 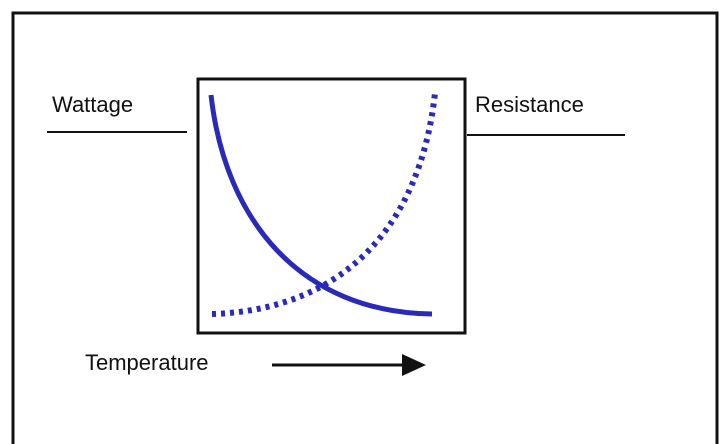 What do you see at coordinates (92, 104) in the screenshot?
I see `wattage-label: Wattage` at bounding box center [92, 104].